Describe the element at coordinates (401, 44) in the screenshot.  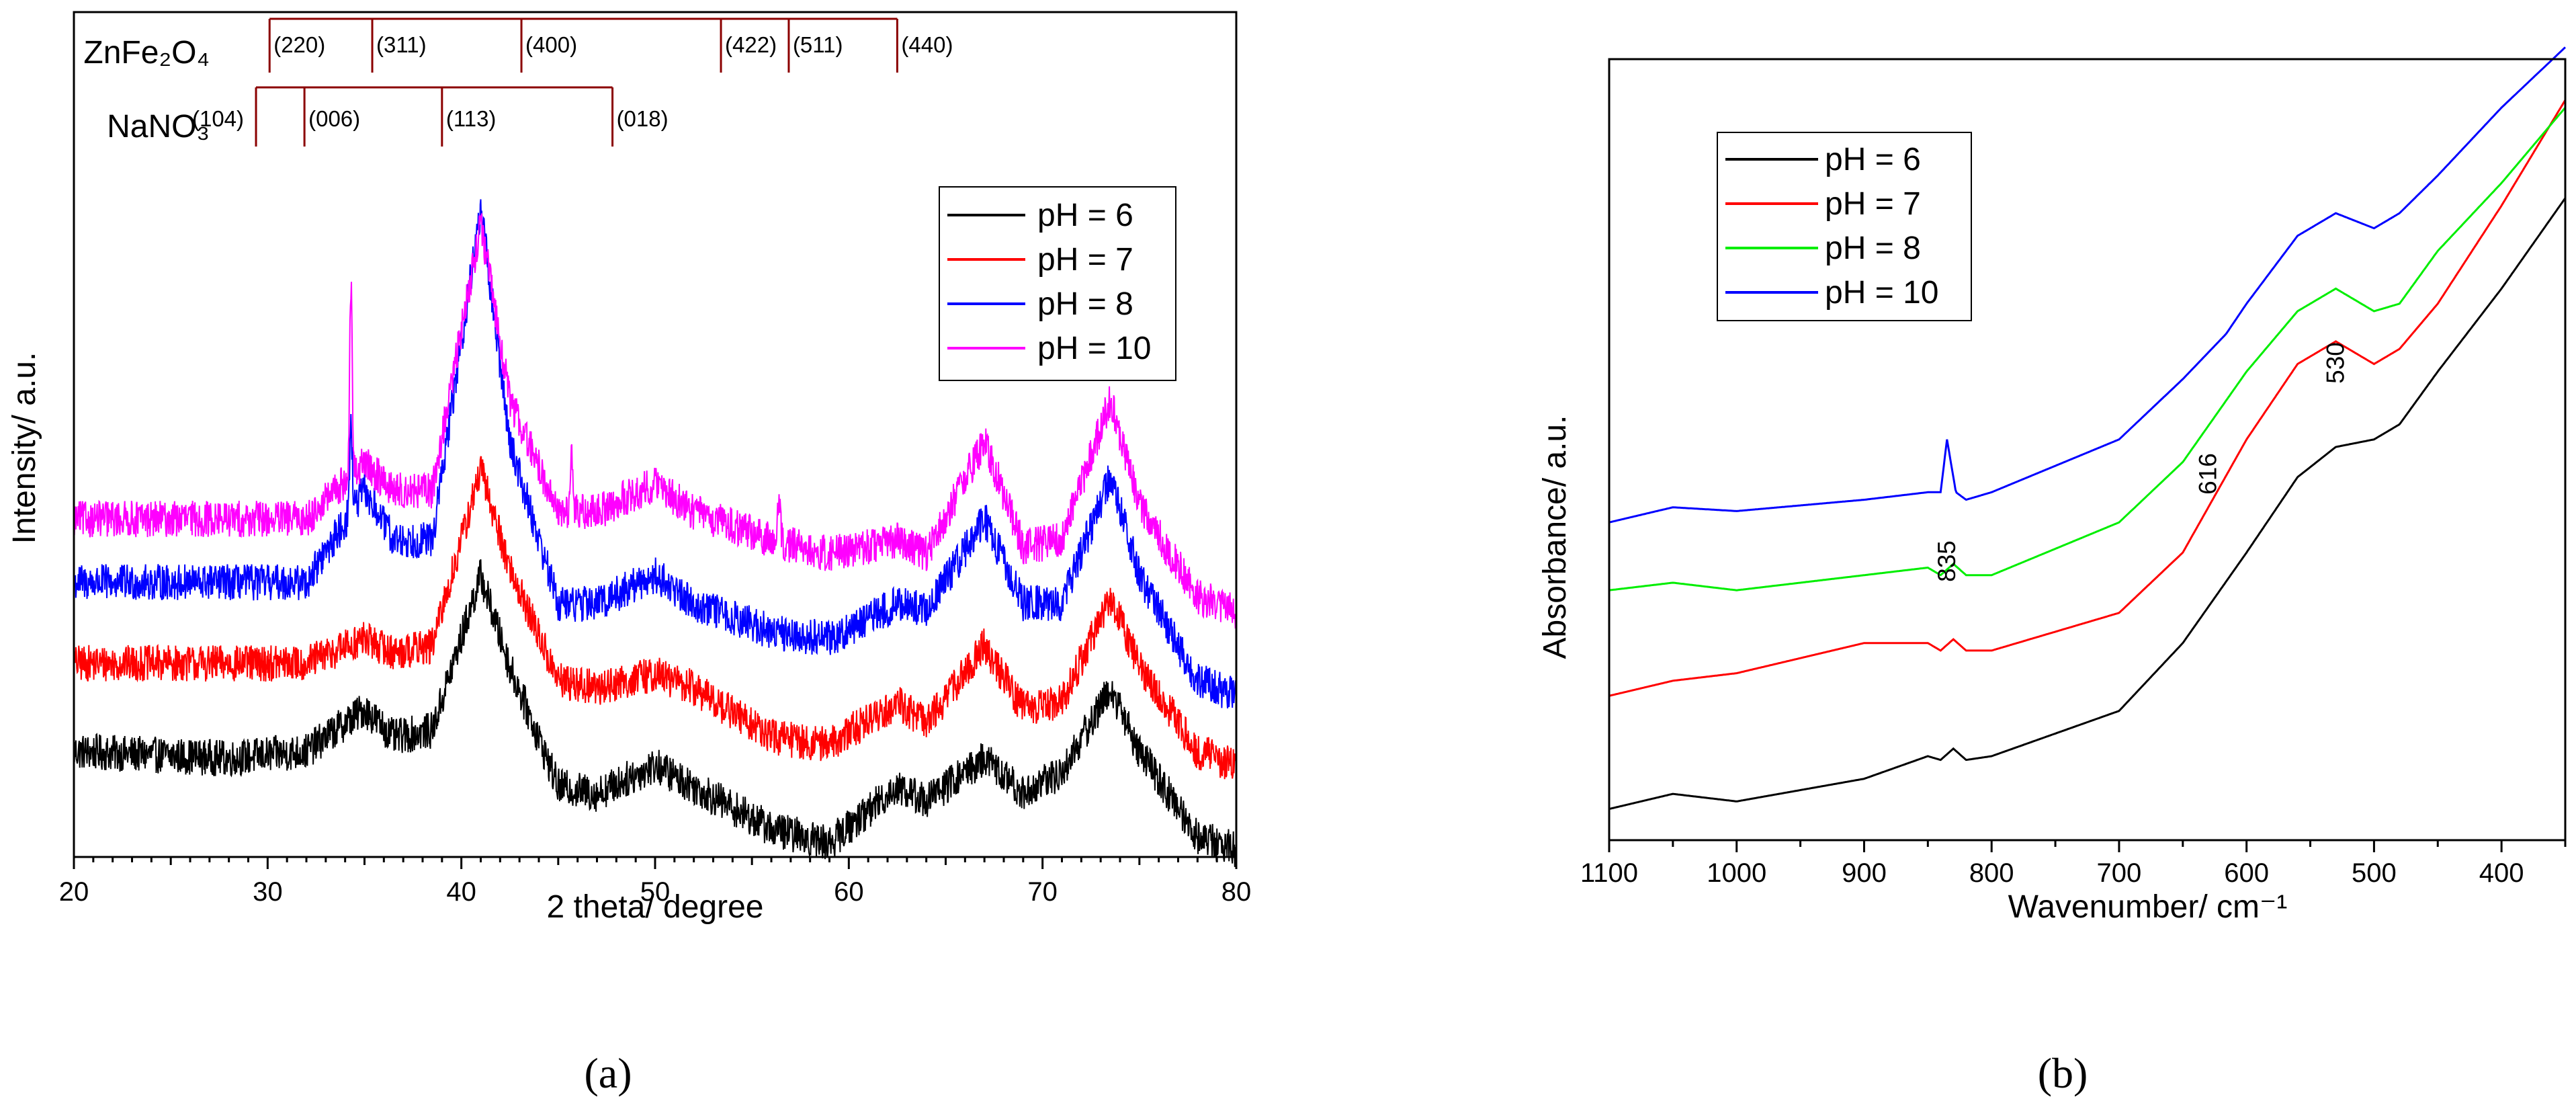
I see `panel-a-hkl-label: (311)` at that location.